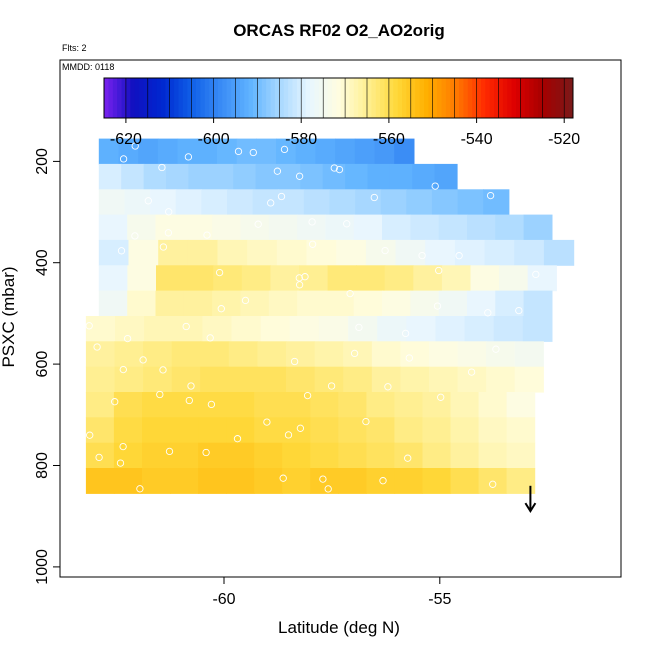  What do you see at coordinates (42, 262) in the screenshot?
I see `y-tick-label: 400` at bounding box center [42, 262].